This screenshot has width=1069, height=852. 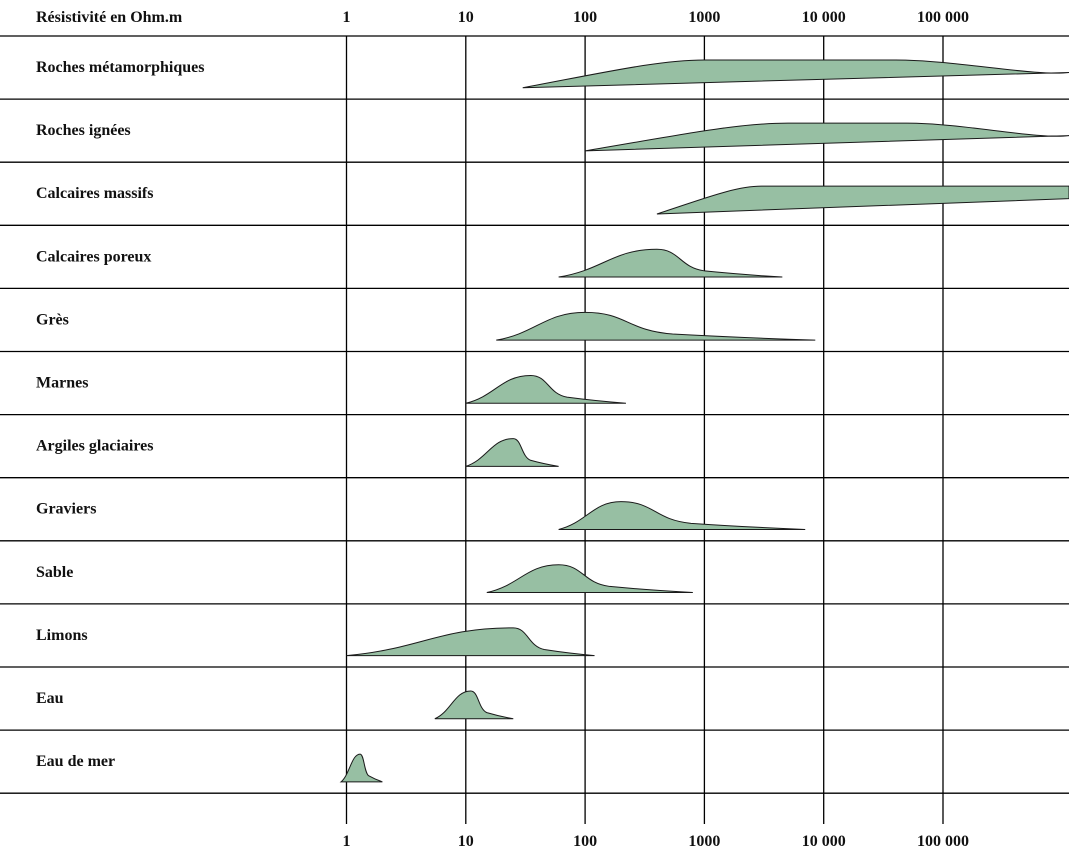 I want to click on bottom-tick-label: 10, so click(x=466, y=841).